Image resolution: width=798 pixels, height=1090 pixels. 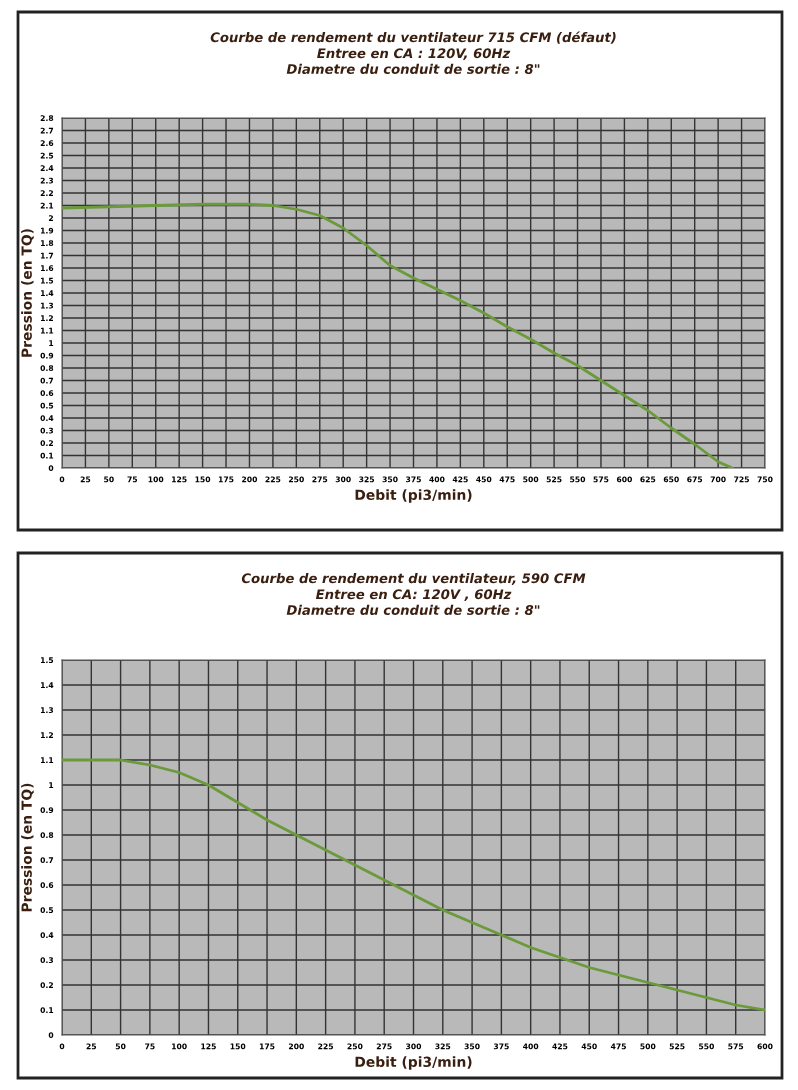 What do you see at coordinates (413, 602) in the screenshot?
I see `chart-subtitle: Entree en CA: 120V , 60Hz Diametre du conduit de sortie : 8"` at bounding box center [413, 602].